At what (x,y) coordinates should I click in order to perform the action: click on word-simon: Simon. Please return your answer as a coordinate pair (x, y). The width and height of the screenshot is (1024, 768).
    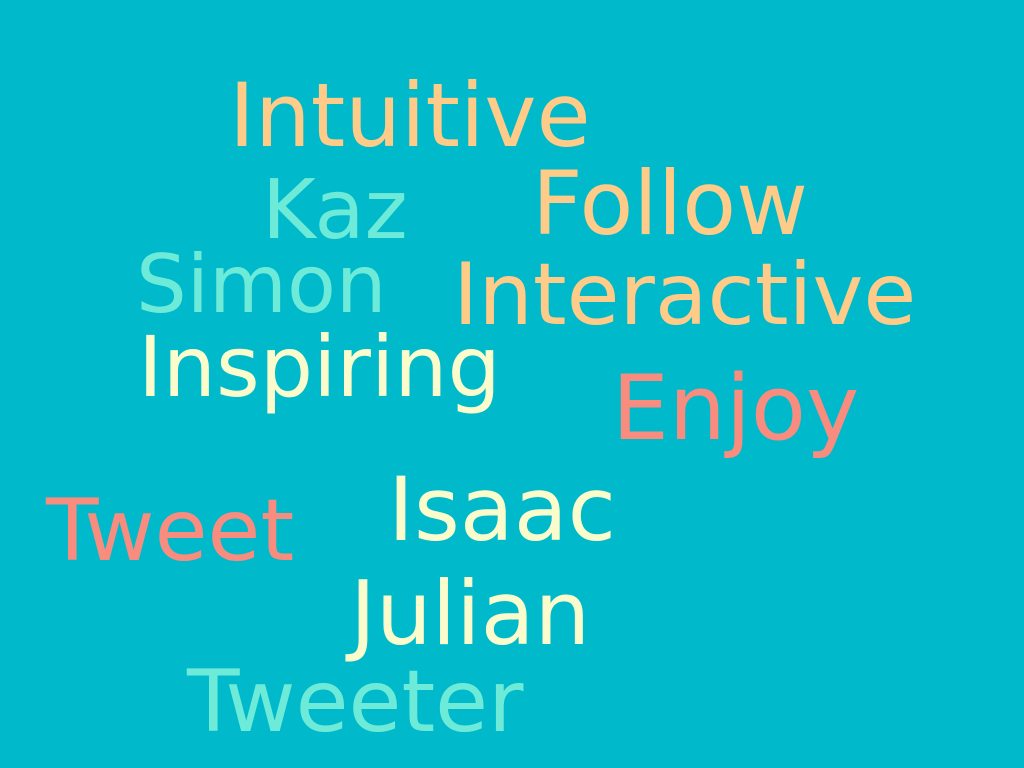
    Looking at the image, I should click on (261, 284).